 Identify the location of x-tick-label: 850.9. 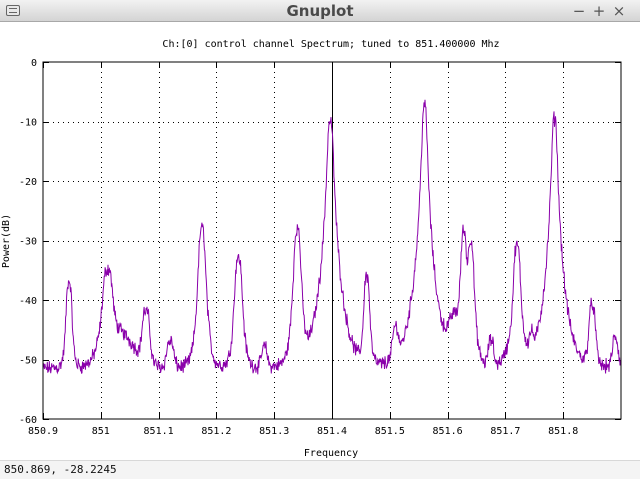
(43, 431).